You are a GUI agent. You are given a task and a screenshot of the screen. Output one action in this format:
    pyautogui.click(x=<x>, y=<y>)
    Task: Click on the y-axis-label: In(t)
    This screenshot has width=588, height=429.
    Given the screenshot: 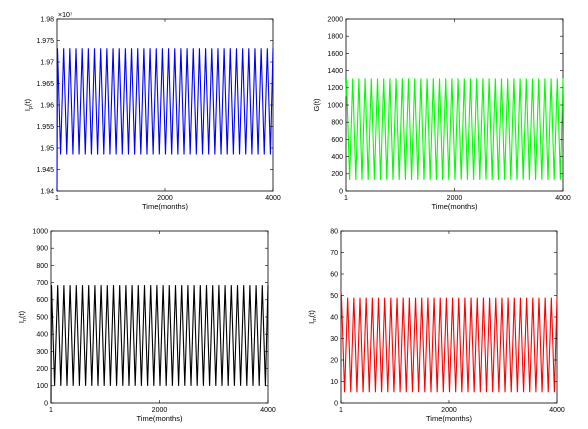 What is the action you would take?
    pyautogui.click(x=22, y=316)
    